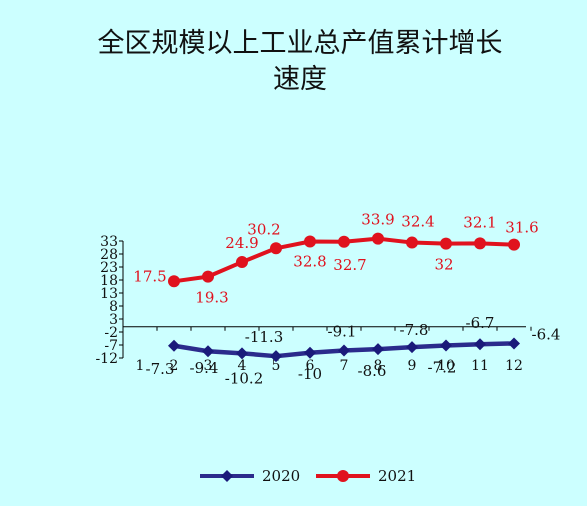 This screenshot has width=587, height=506. What do you see at coordinates (113, 307) in the screenshot?
I see `y-tick-label: 8` at bounding box center [113, 307].